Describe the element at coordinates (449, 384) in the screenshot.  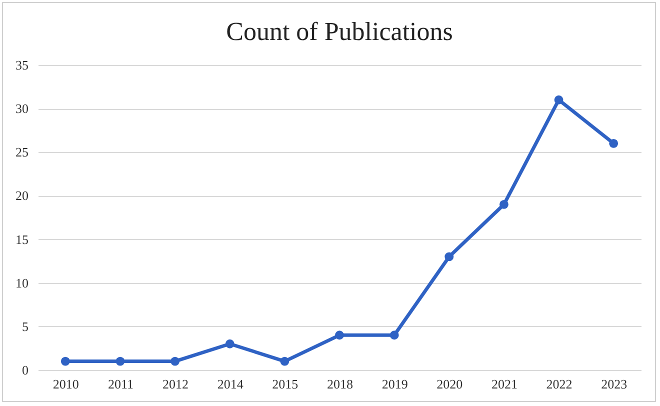
I see `x-tick-label: 2020` at that location.